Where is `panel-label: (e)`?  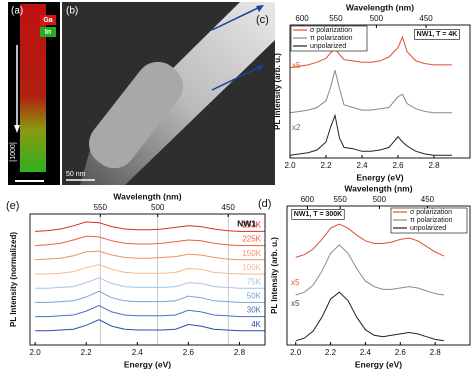 panel-label: (e) is located at coordinates (12, 206).